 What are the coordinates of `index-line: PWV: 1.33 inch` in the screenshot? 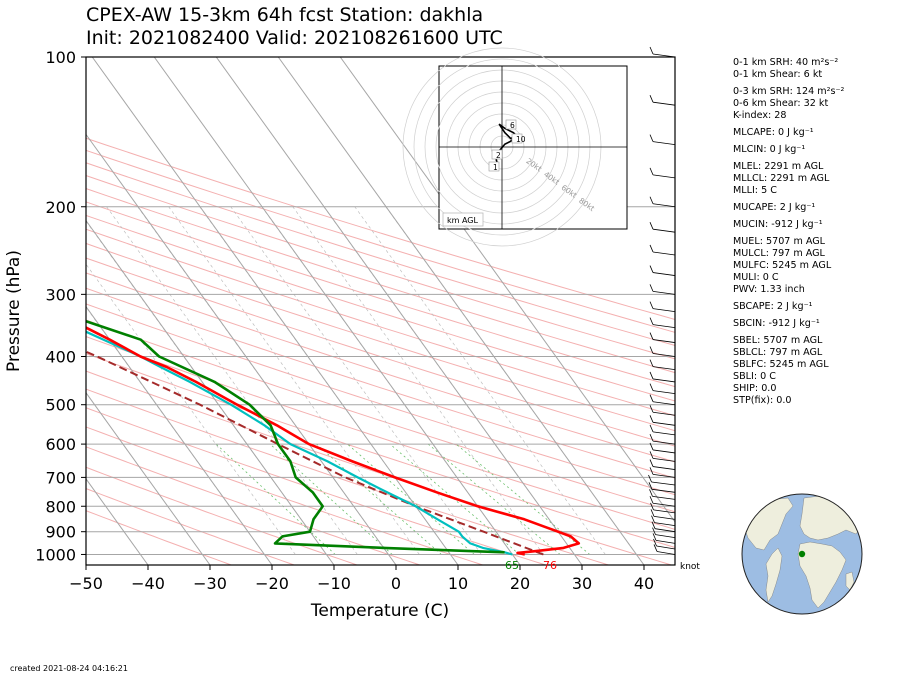 It's located at (769, 289).